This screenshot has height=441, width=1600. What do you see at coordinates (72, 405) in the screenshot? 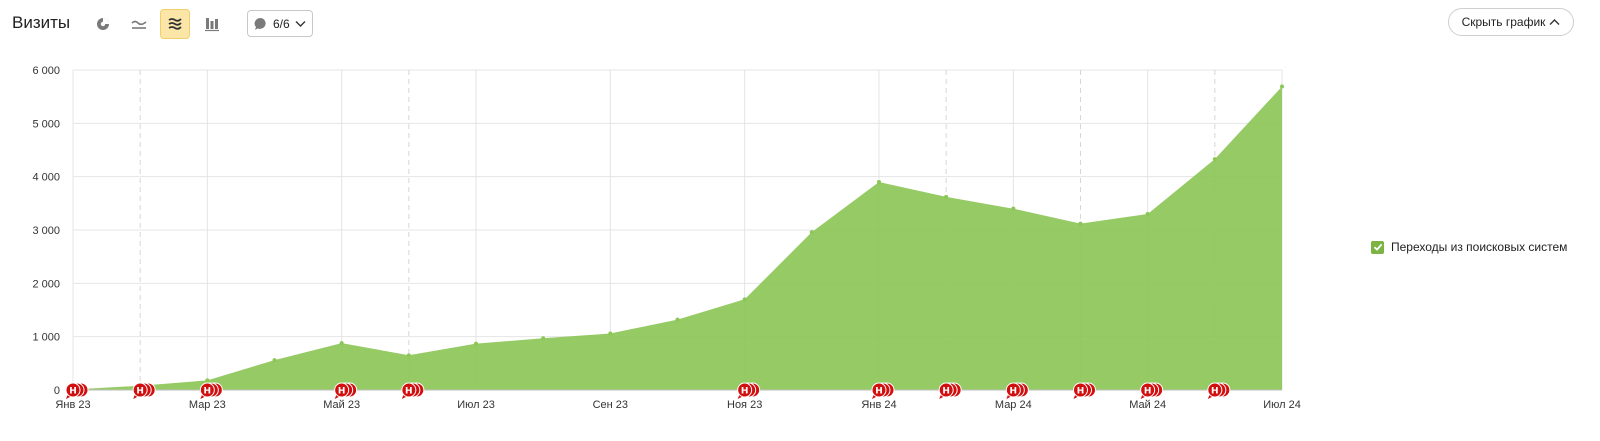
I see `x-tick-label: Янв 23` at bounding box center [72, 405].